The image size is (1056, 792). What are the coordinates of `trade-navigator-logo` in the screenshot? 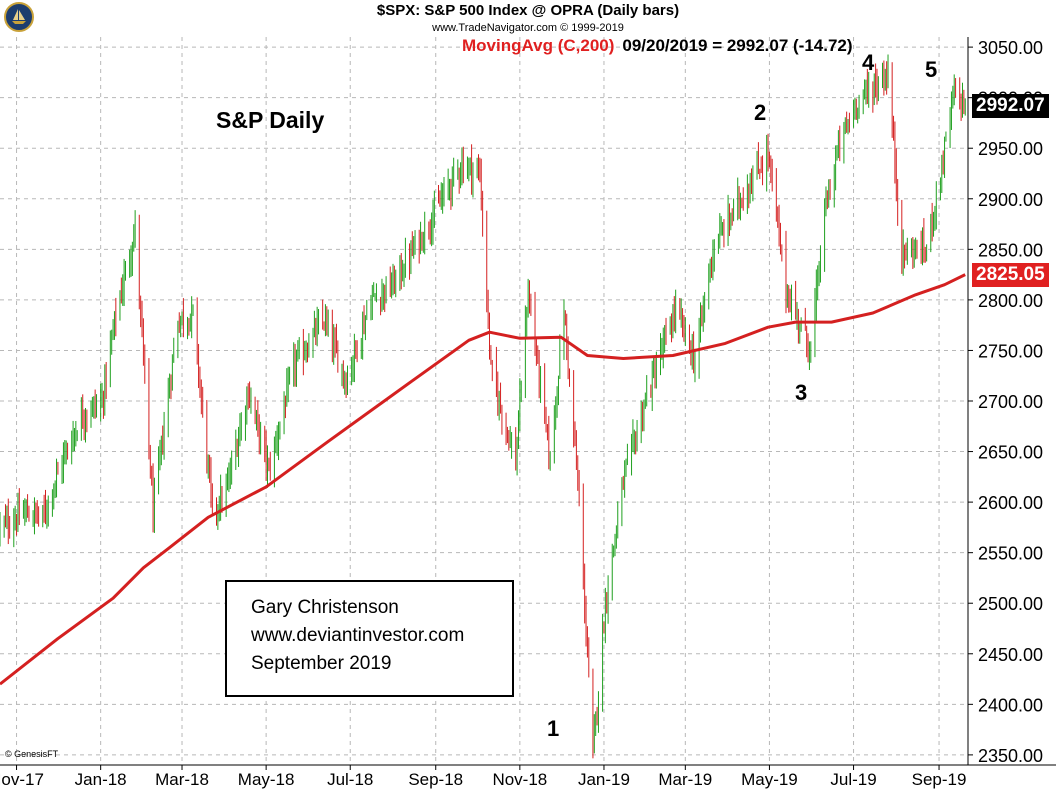 It's located at (19, 17).